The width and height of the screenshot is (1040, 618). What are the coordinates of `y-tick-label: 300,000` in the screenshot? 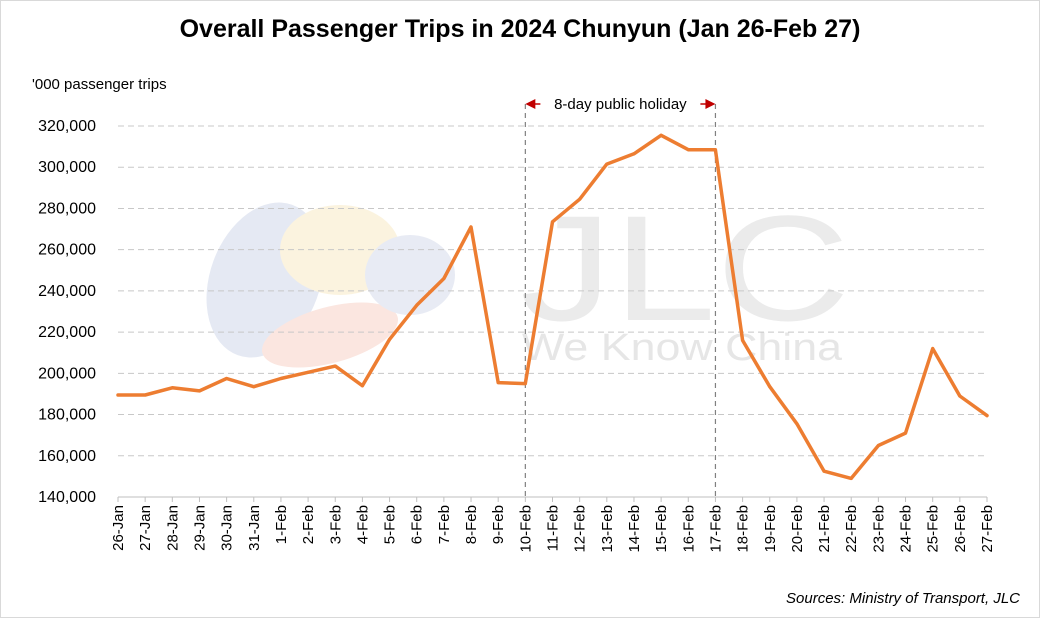 It's located at (67, 167).